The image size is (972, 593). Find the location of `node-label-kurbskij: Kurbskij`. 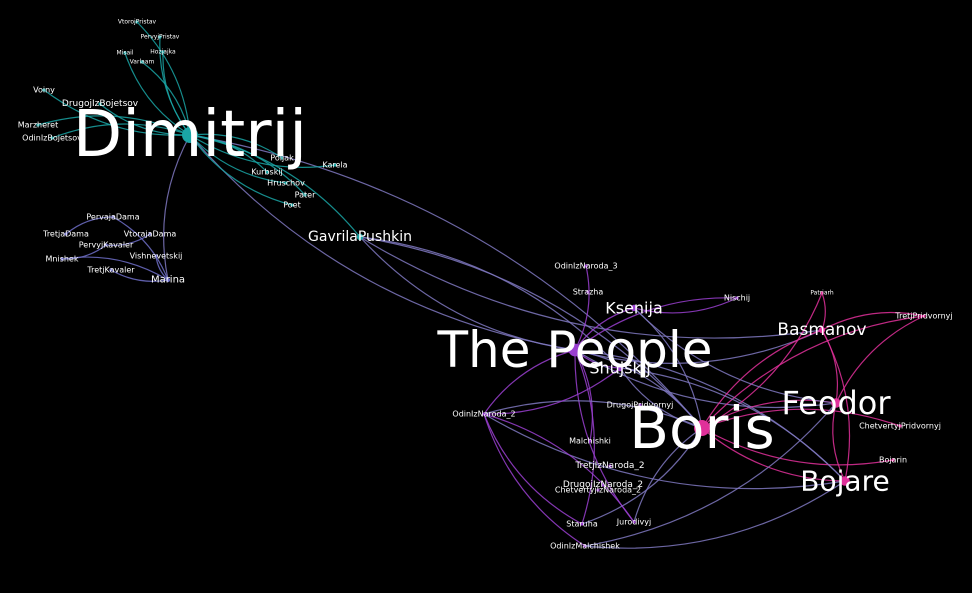

node-label-kurbskij: Kurbskij is located at coordinates (267, 172).